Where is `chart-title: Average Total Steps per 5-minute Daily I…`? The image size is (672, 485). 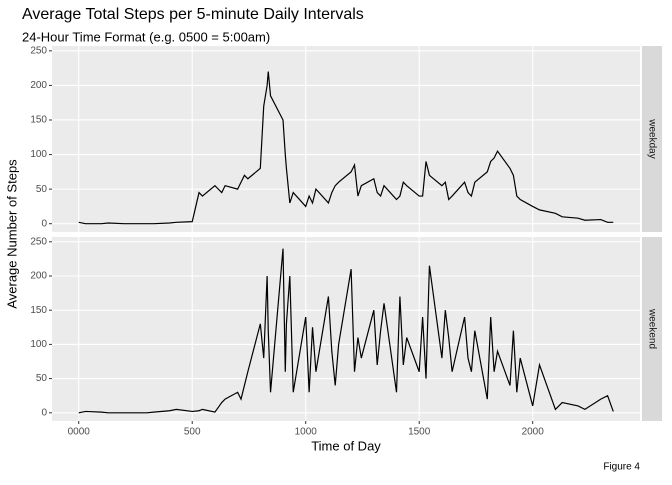 chart-title: Average Total Steps per 5-minute Daily I… is located at coordinates (193, 14).